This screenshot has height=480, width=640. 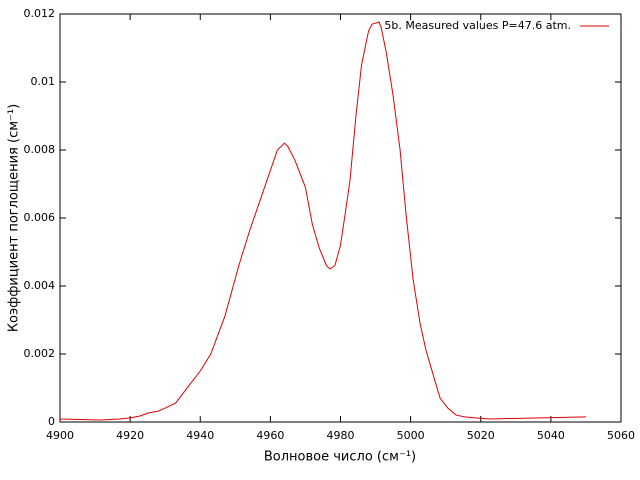 What do you see at coordinates (40, 353) in the screenshot?
I see `y-tick-label: 0.002` at bounding box center [40, 353].